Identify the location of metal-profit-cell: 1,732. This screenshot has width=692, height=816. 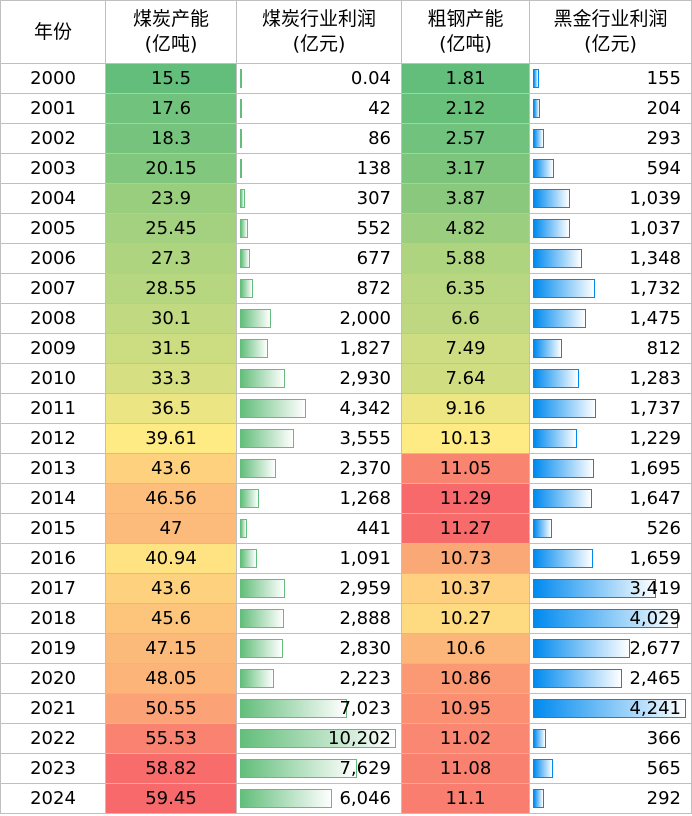
(610, 288).